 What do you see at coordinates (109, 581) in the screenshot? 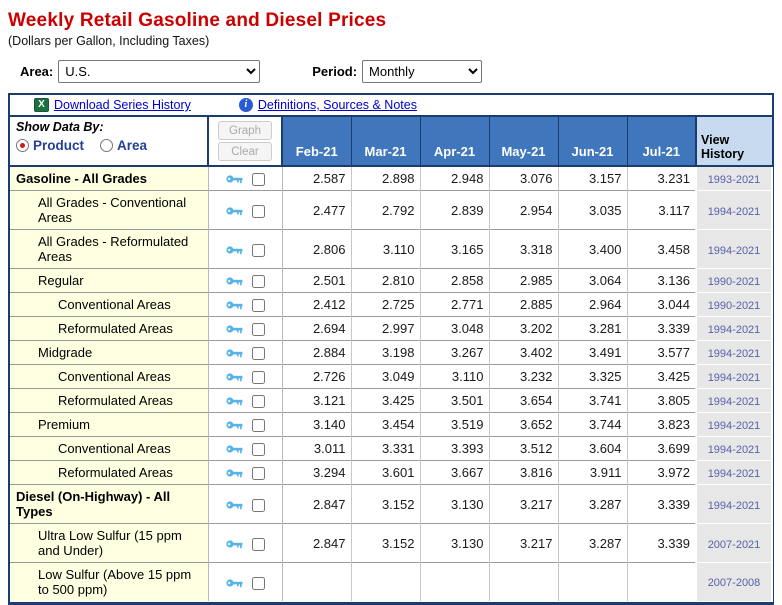
I see `product-label: Low Sulfur (Above 15 ppm to 500 ppm)` at bounding box center [109, 581].